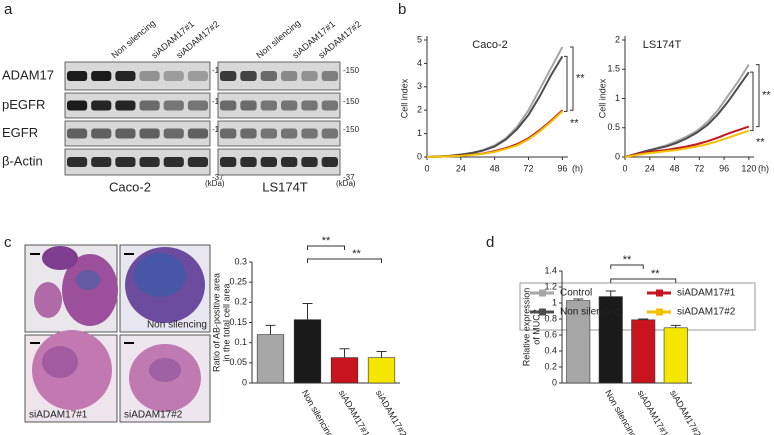  Describe the element at coordinates (602, 98) in the screenshot. I see `y-axis-label: Cell index` at that location.